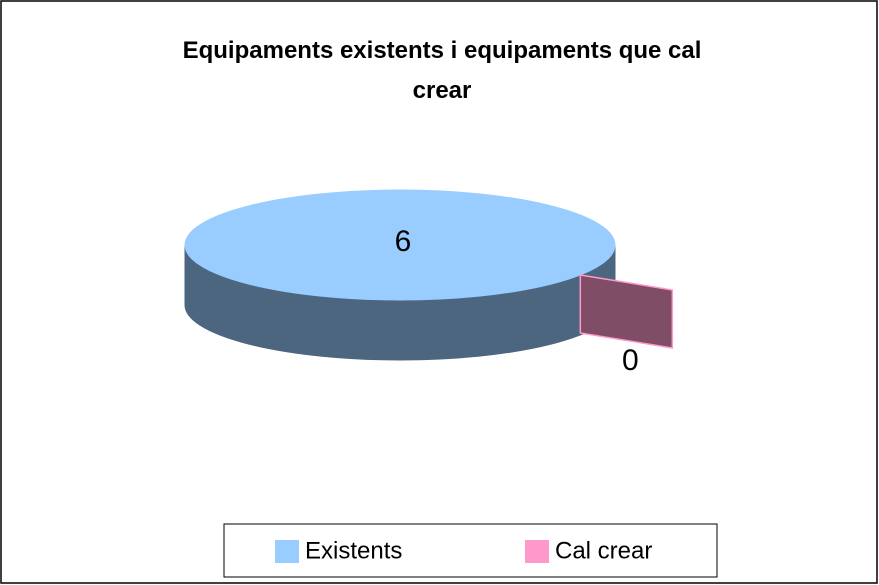 The image size is (879, 585). Describe the element at coordinates (603, 550) in the screenshot. I see `legend-label: Cal crear` at that location.